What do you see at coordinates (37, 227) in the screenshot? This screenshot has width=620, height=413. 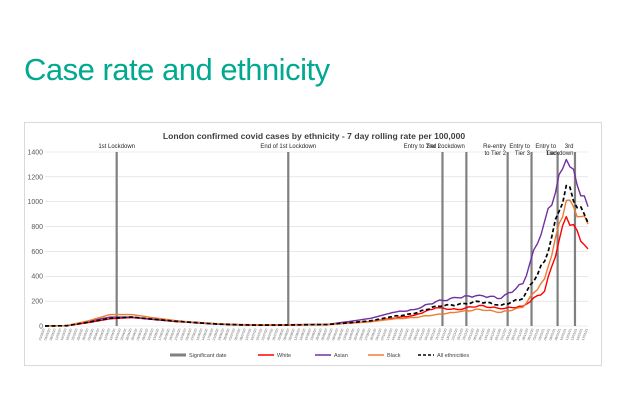 I see `y-tick-label-4: 800` at bounding box center [37, 227].